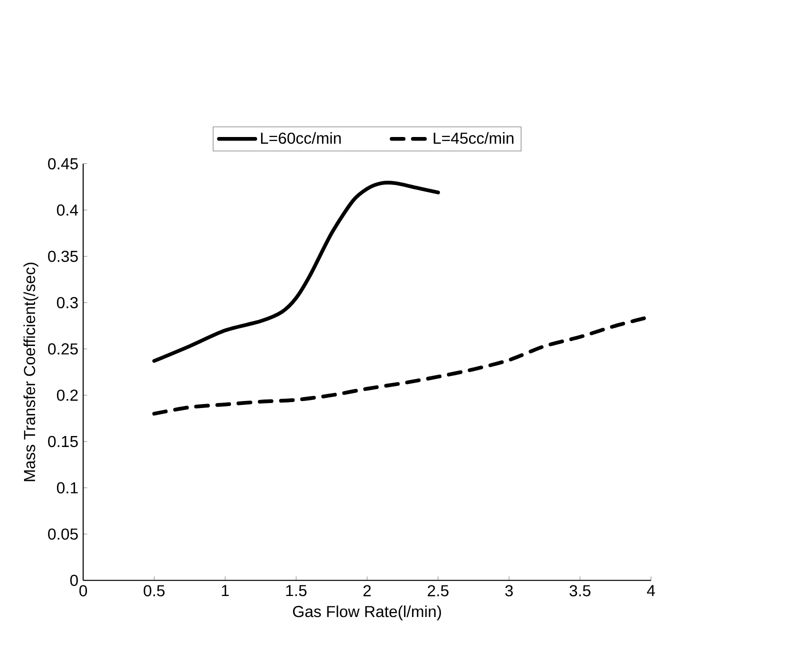  Describe the element at coordinates (63, 164) in the screenshot. I see `y-tick-label: 0.45` at that location.